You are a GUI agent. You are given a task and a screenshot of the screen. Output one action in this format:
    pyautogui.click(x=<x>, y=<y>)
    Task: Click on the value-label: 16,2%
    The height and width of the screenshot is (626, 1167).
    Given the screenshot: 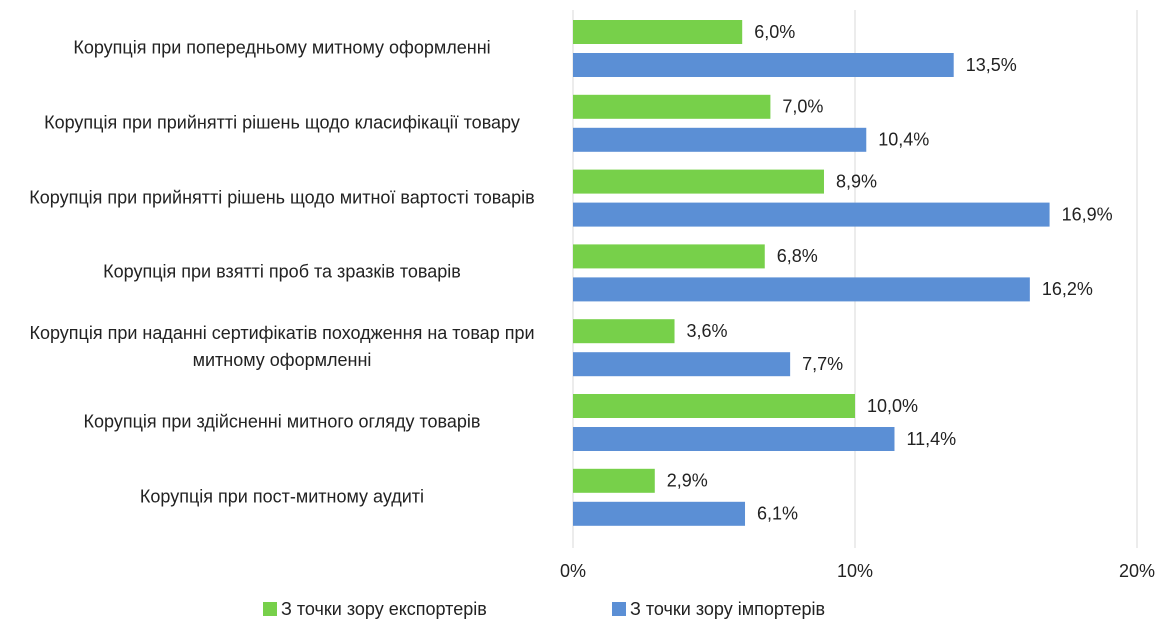 What is the action you would take?
    pyautogui.click(x=1067, y=289)
    